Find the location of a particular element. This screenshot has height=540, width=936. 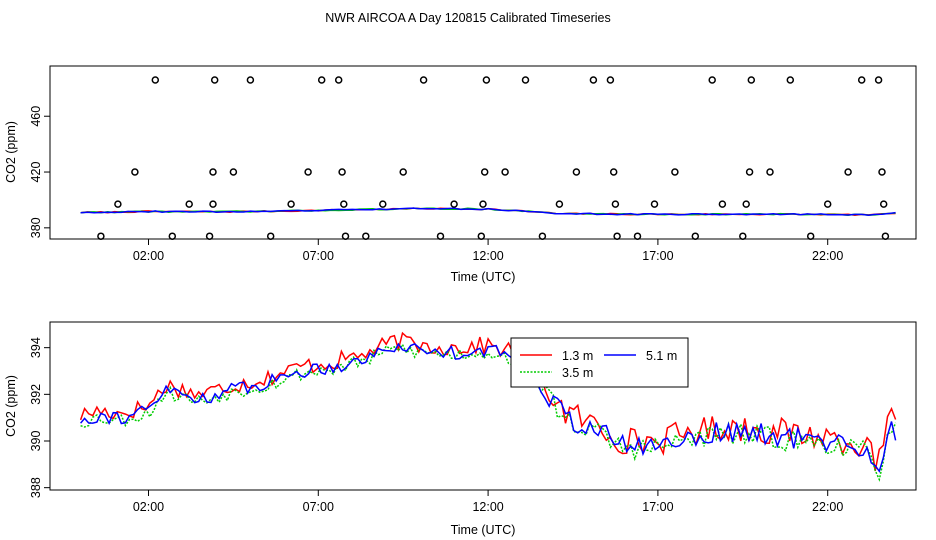

y-axis-top: 380 420 460 is located at coordinates (39, 172).